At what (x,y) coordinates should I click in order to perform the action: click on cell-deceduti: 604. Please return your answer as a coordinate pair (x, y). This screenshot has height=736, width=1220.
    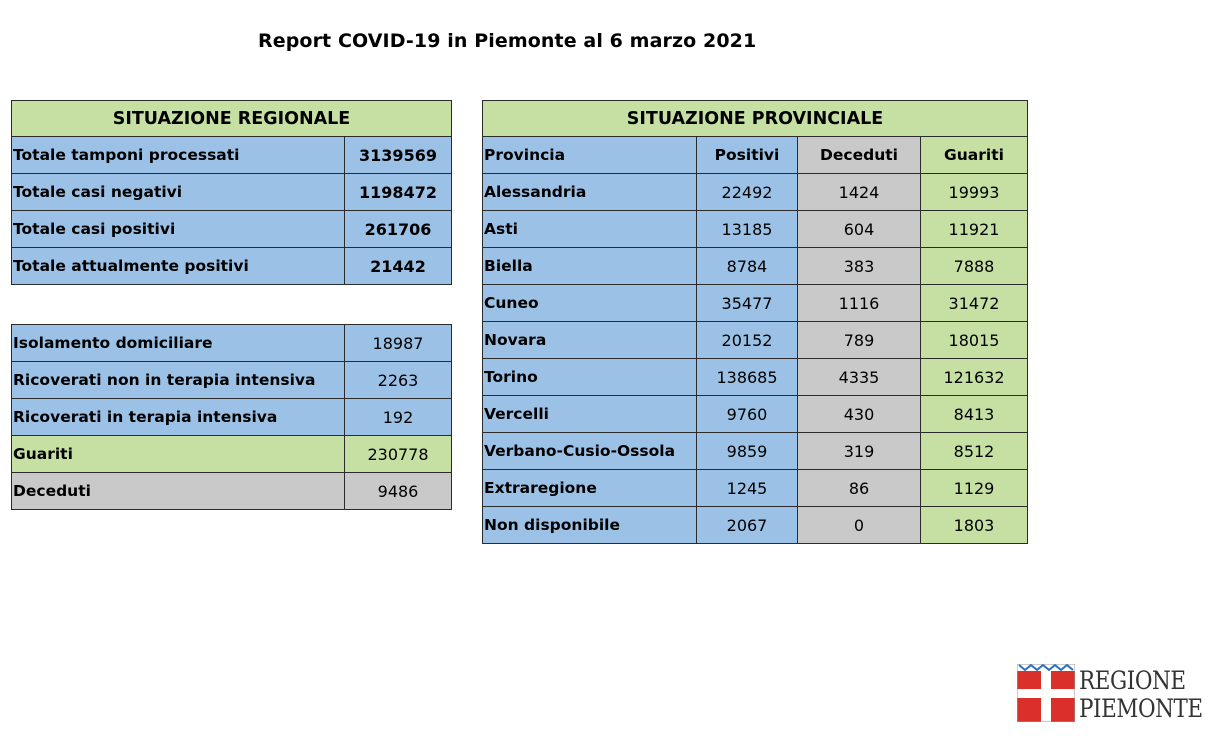
    Looking at the image, I should click on (859, 229).